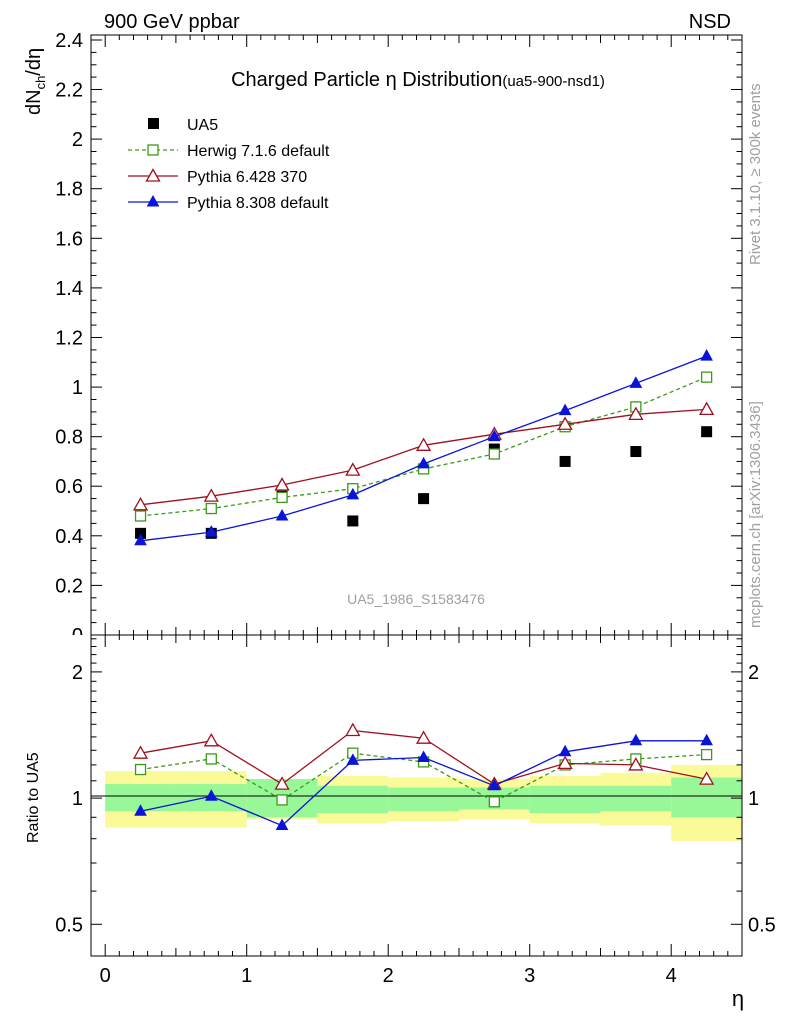 Image resolution: width=786 pixels, height=1024 pixels. I want to click on main-watermark: UA5_1986_S1583476, so click(416, 599).